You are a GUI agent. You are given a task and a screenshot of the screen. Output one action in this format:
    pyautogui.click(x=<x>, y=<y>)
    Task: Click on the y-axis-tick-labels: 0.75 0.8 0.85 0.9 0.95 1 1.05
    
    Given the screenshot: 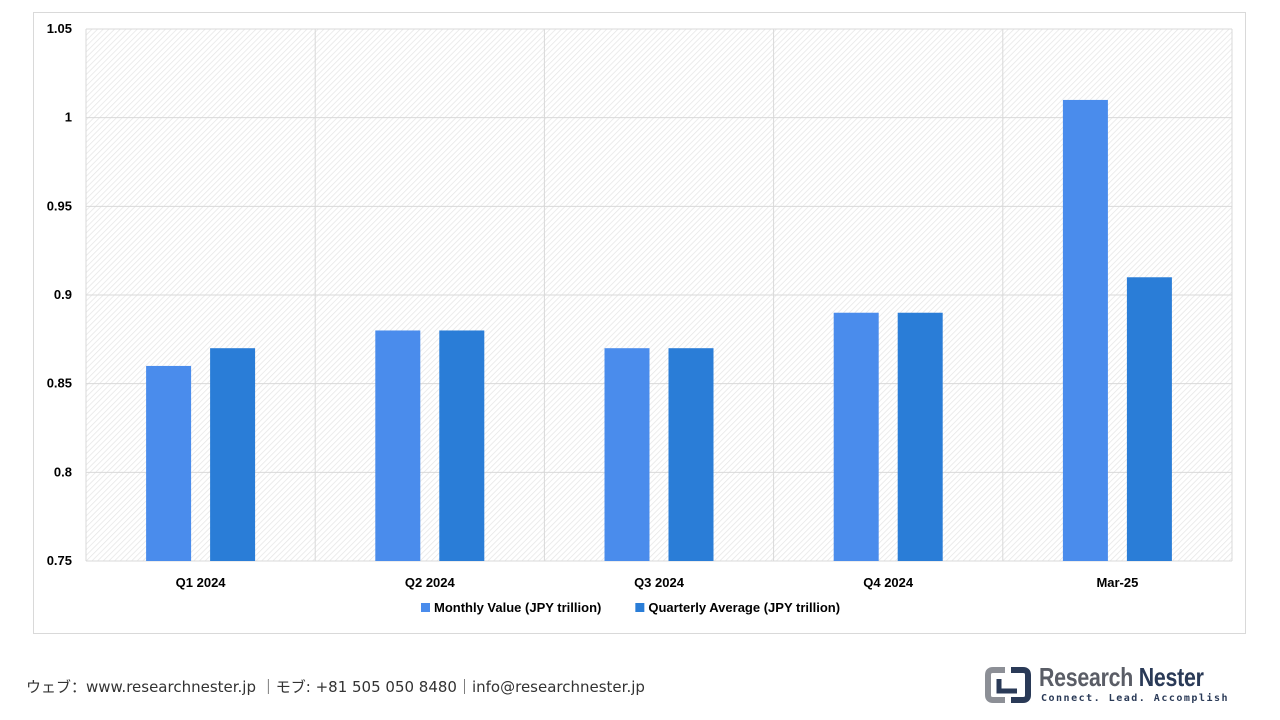 What is the action you would take?
    pyautogui.click(x=59, y=294)
    